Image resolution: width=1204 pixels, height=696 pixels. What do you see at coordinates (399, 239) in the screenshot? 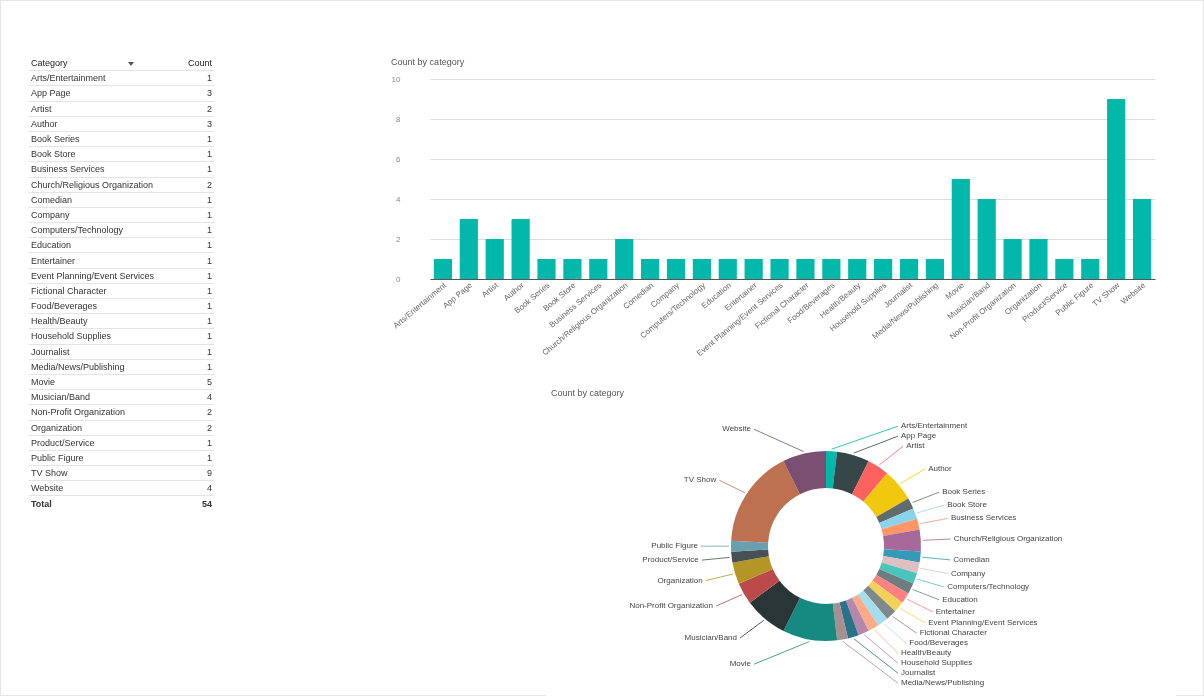
I see `y-tick-label: 2` at bounding box center [399, 239].